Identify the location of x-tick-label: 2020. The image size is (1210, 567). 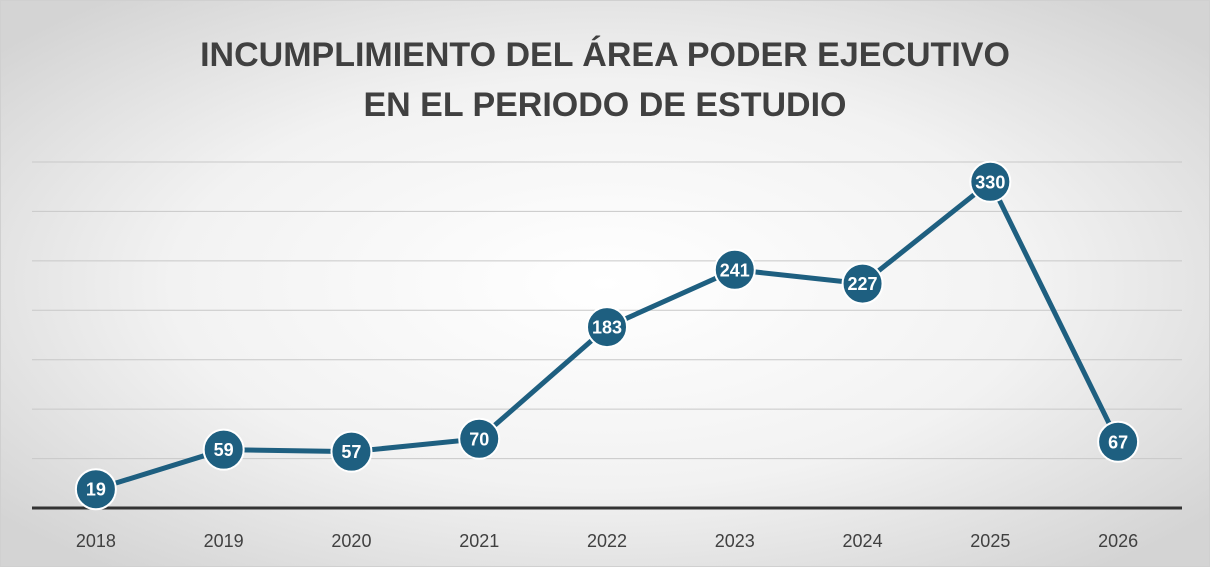
(351, 541).